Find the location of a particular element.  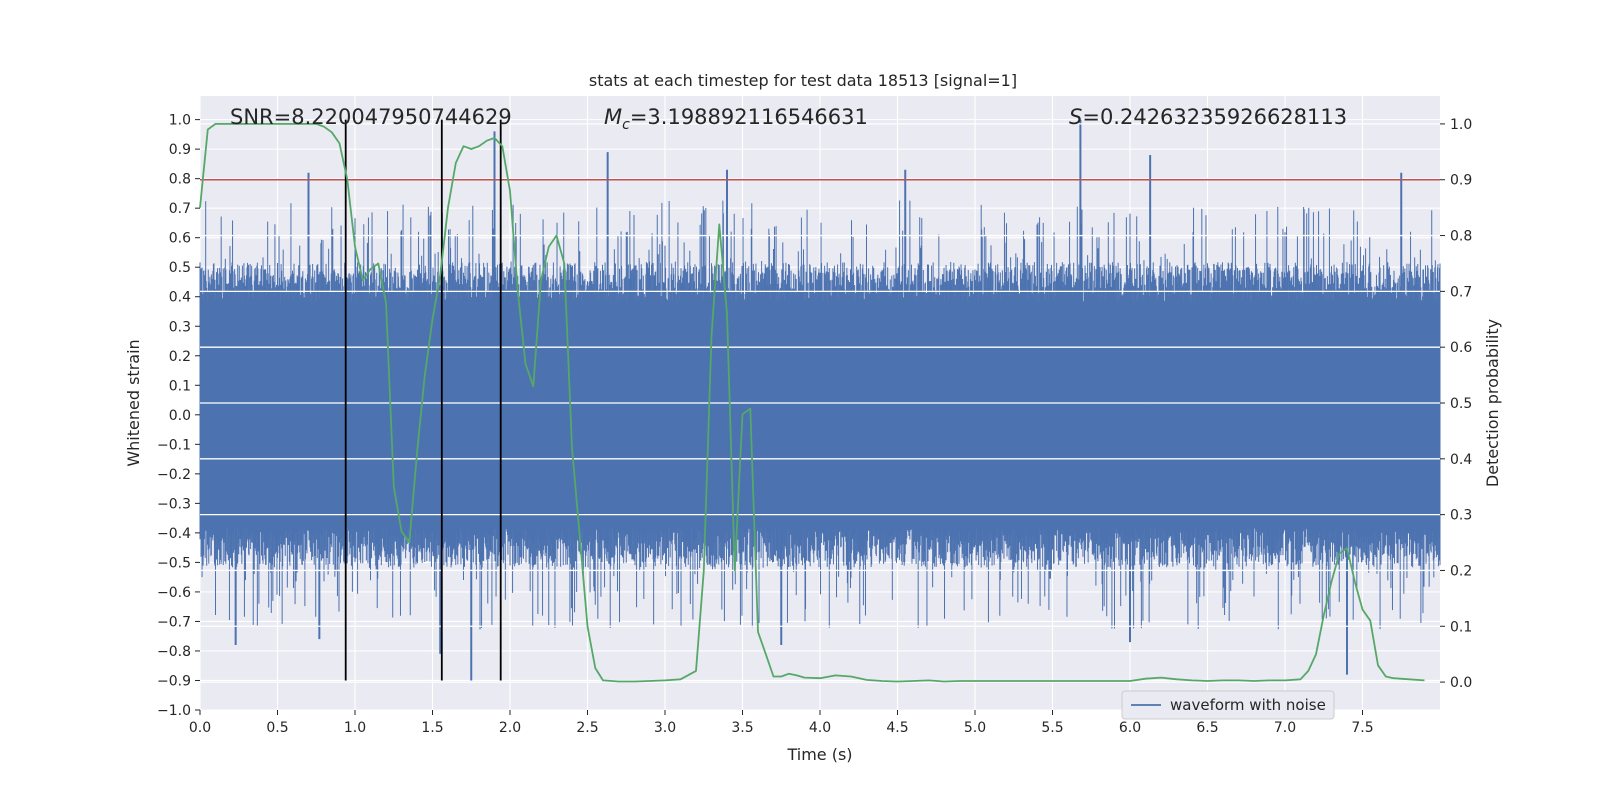

y2-tick-label: 0.0 is located at coordinates (1461, 683).